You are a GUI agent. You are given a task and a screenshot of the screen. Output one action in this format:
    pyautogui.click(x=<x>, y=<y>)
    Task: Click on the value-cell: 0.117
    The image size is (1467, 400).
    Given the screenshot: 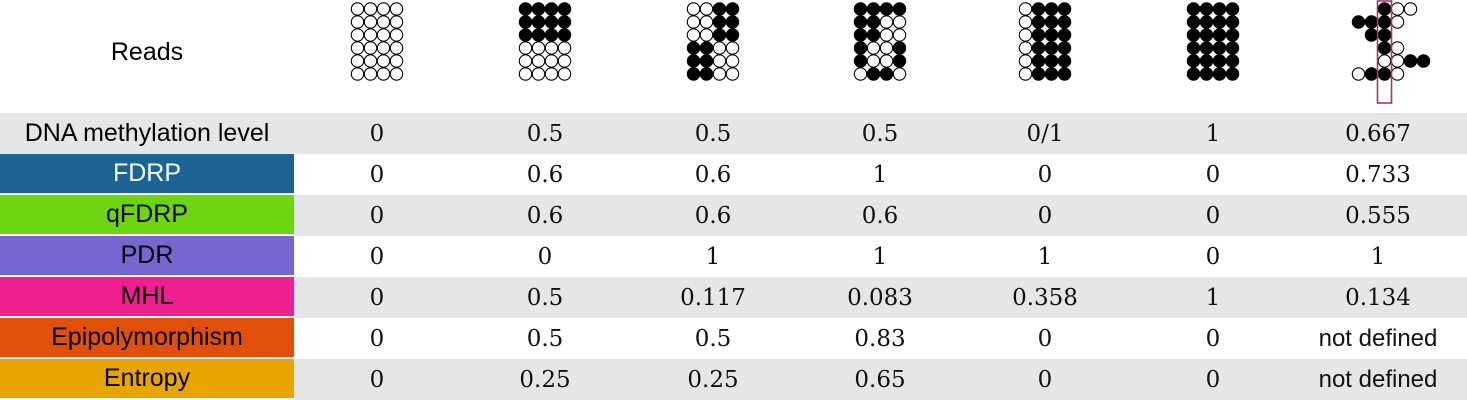 What is the action you would take?
    pyautogui.click(x=713, y=297)
    